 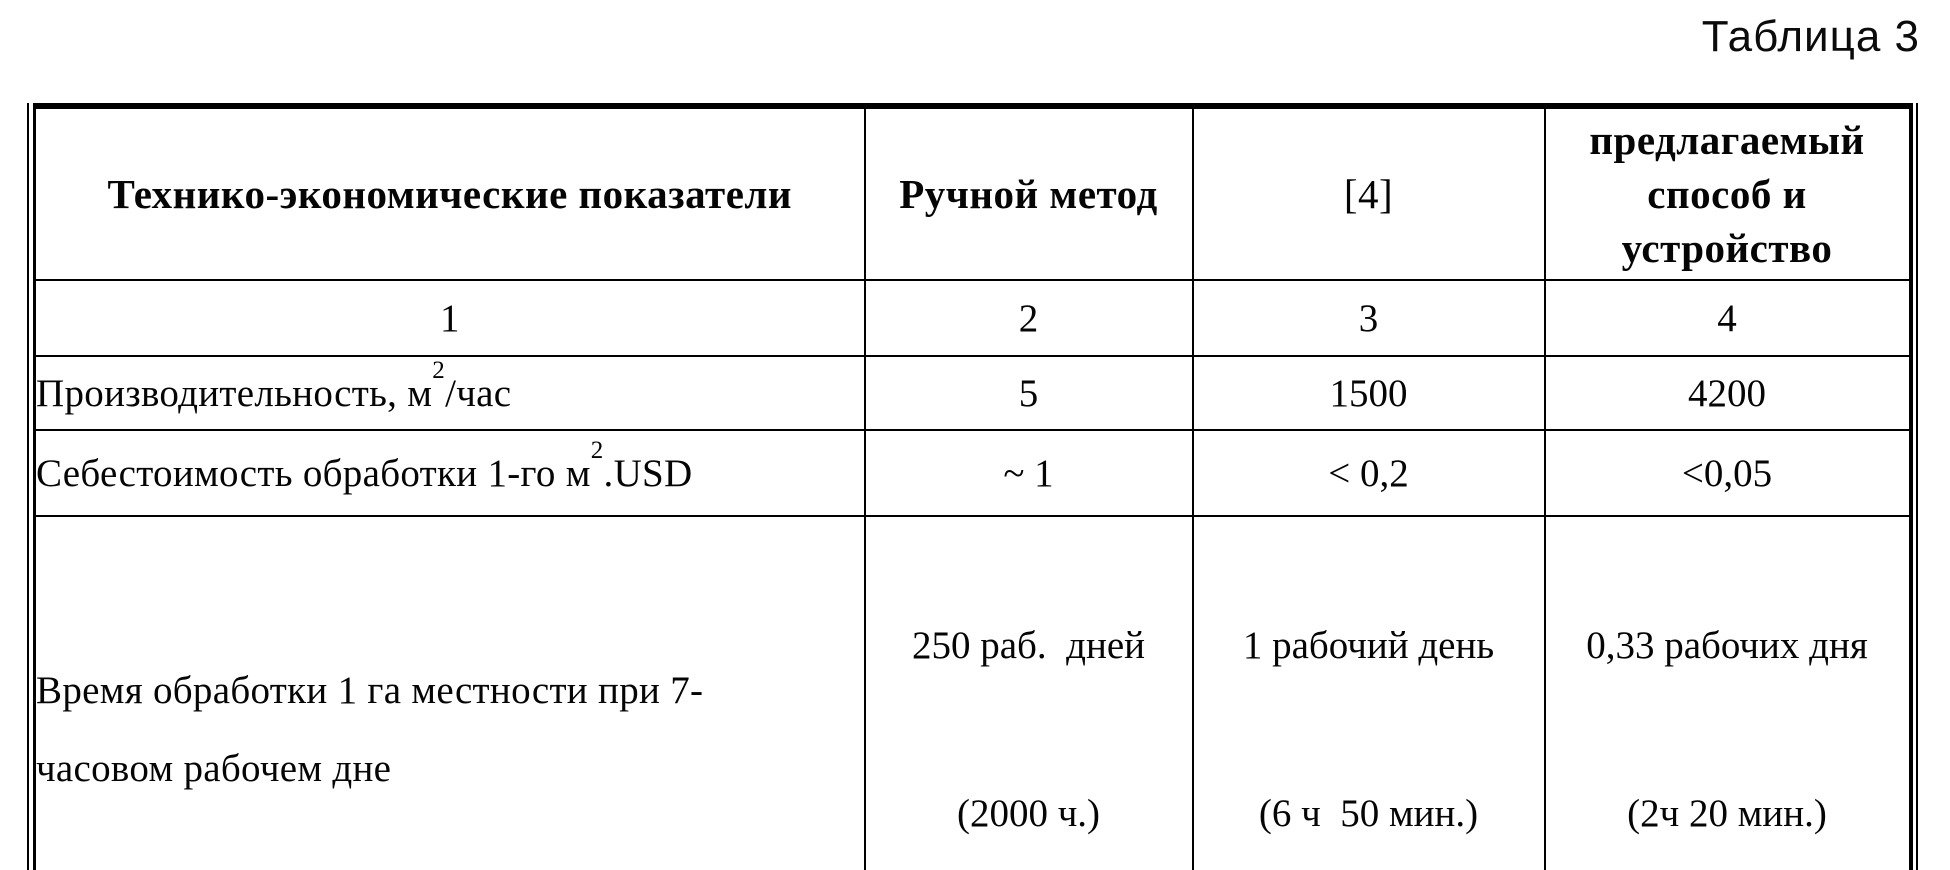 I want to click on cost-label-unit: .USD, so click(x=648, y=473).